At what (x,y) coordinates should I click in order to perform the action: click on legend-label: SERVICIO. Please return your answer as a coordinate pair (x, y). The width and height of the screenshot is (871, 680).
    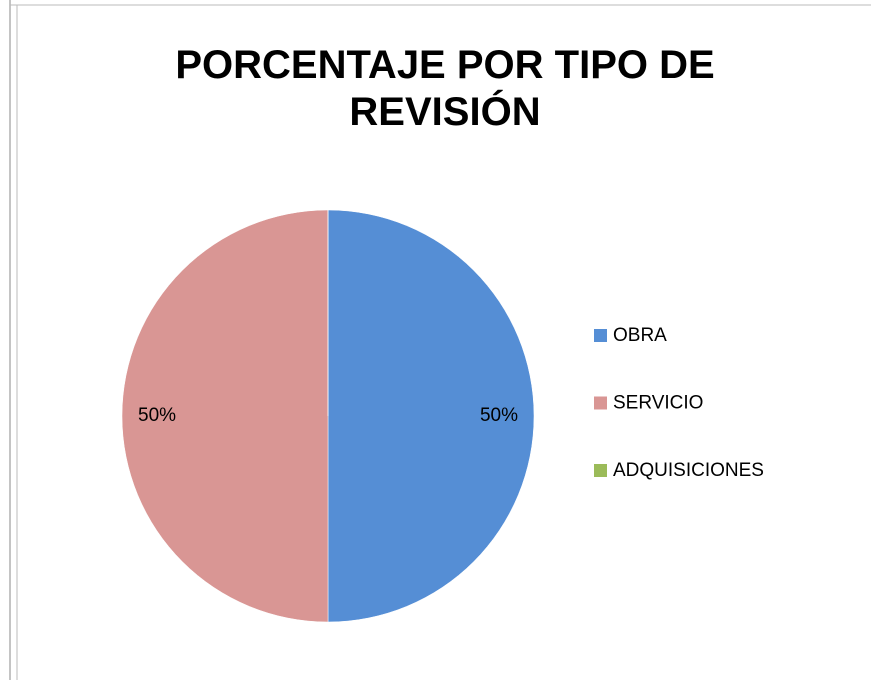
    Looking at the image, I should click on (658, 403).